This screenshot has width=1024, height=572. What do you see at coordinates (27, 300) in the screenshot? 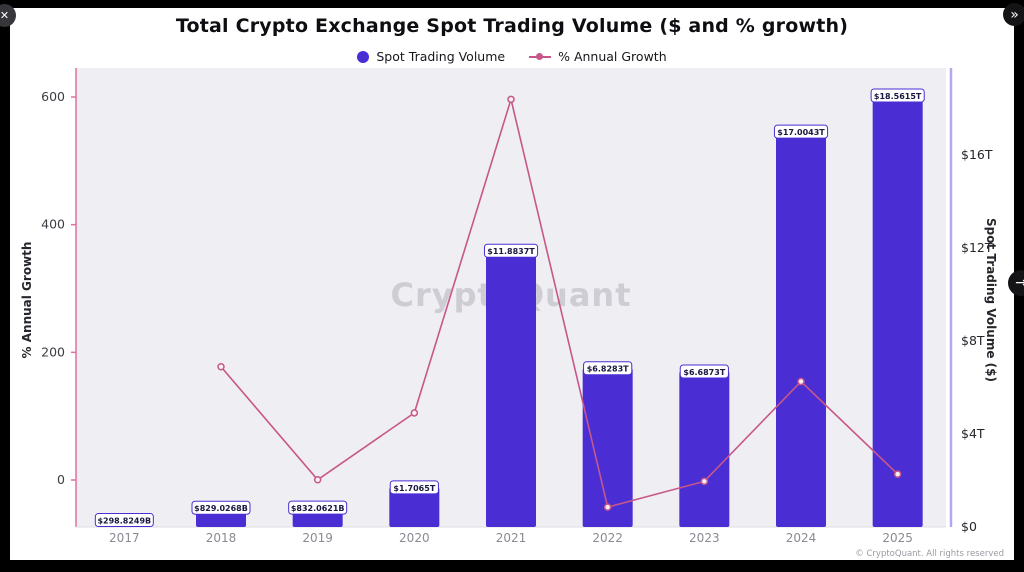
I see `left-axis-title: % Annual Growth` at bounding box center [27, 300].